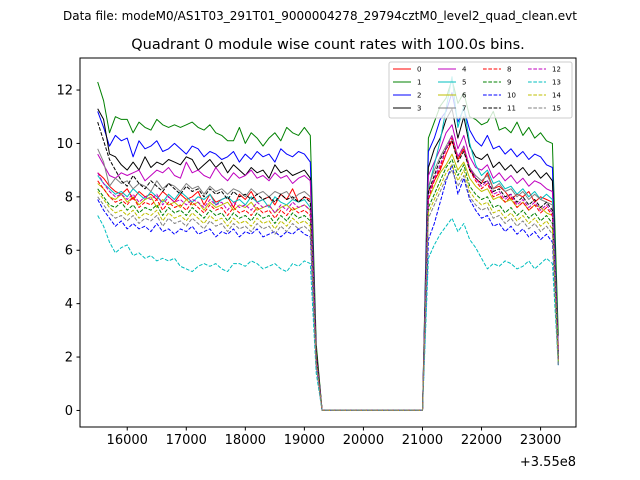 The height and width of the screenshot is (480, 640). I want to click on legend-label-5: 5, so click(464, 83).